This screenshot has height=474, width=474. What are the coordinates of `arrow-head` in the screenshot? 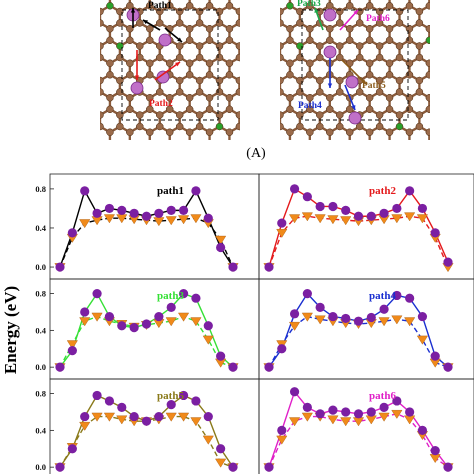 It's located at (177, 64).